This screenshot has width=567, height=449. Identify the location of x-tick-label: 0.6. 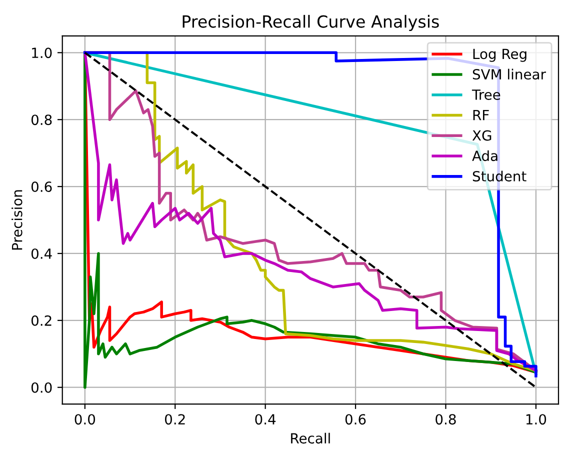
(355, 419).